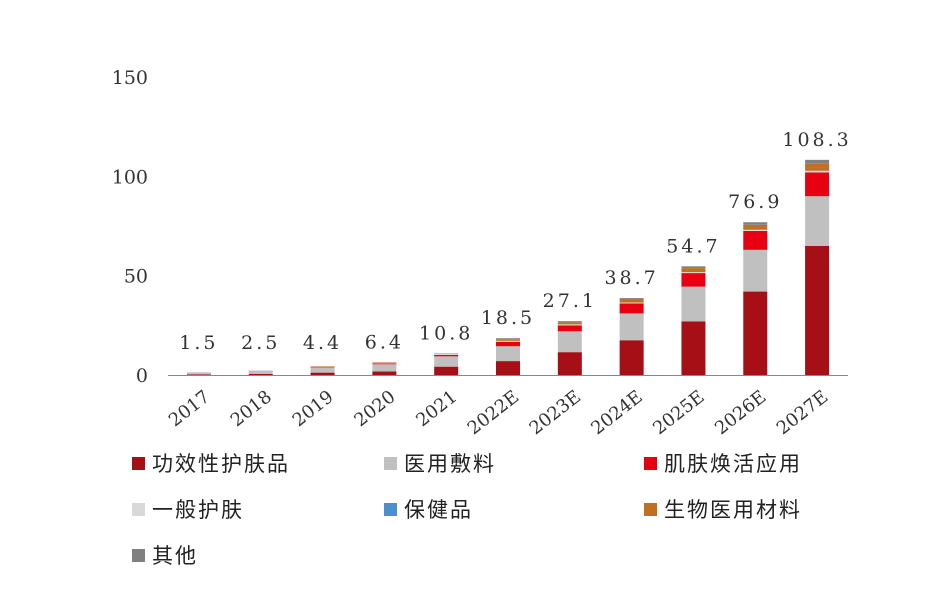 This screenshot has width=927, height=595. I want to click on x-tick-label: 2021, so click(436, 408).